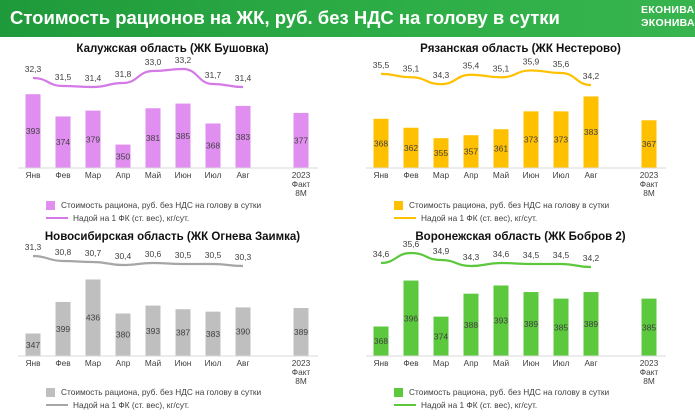 The height and width of the screenshot is (417, 695). I want to click on bar-value-label: 350, so click(123, 156).